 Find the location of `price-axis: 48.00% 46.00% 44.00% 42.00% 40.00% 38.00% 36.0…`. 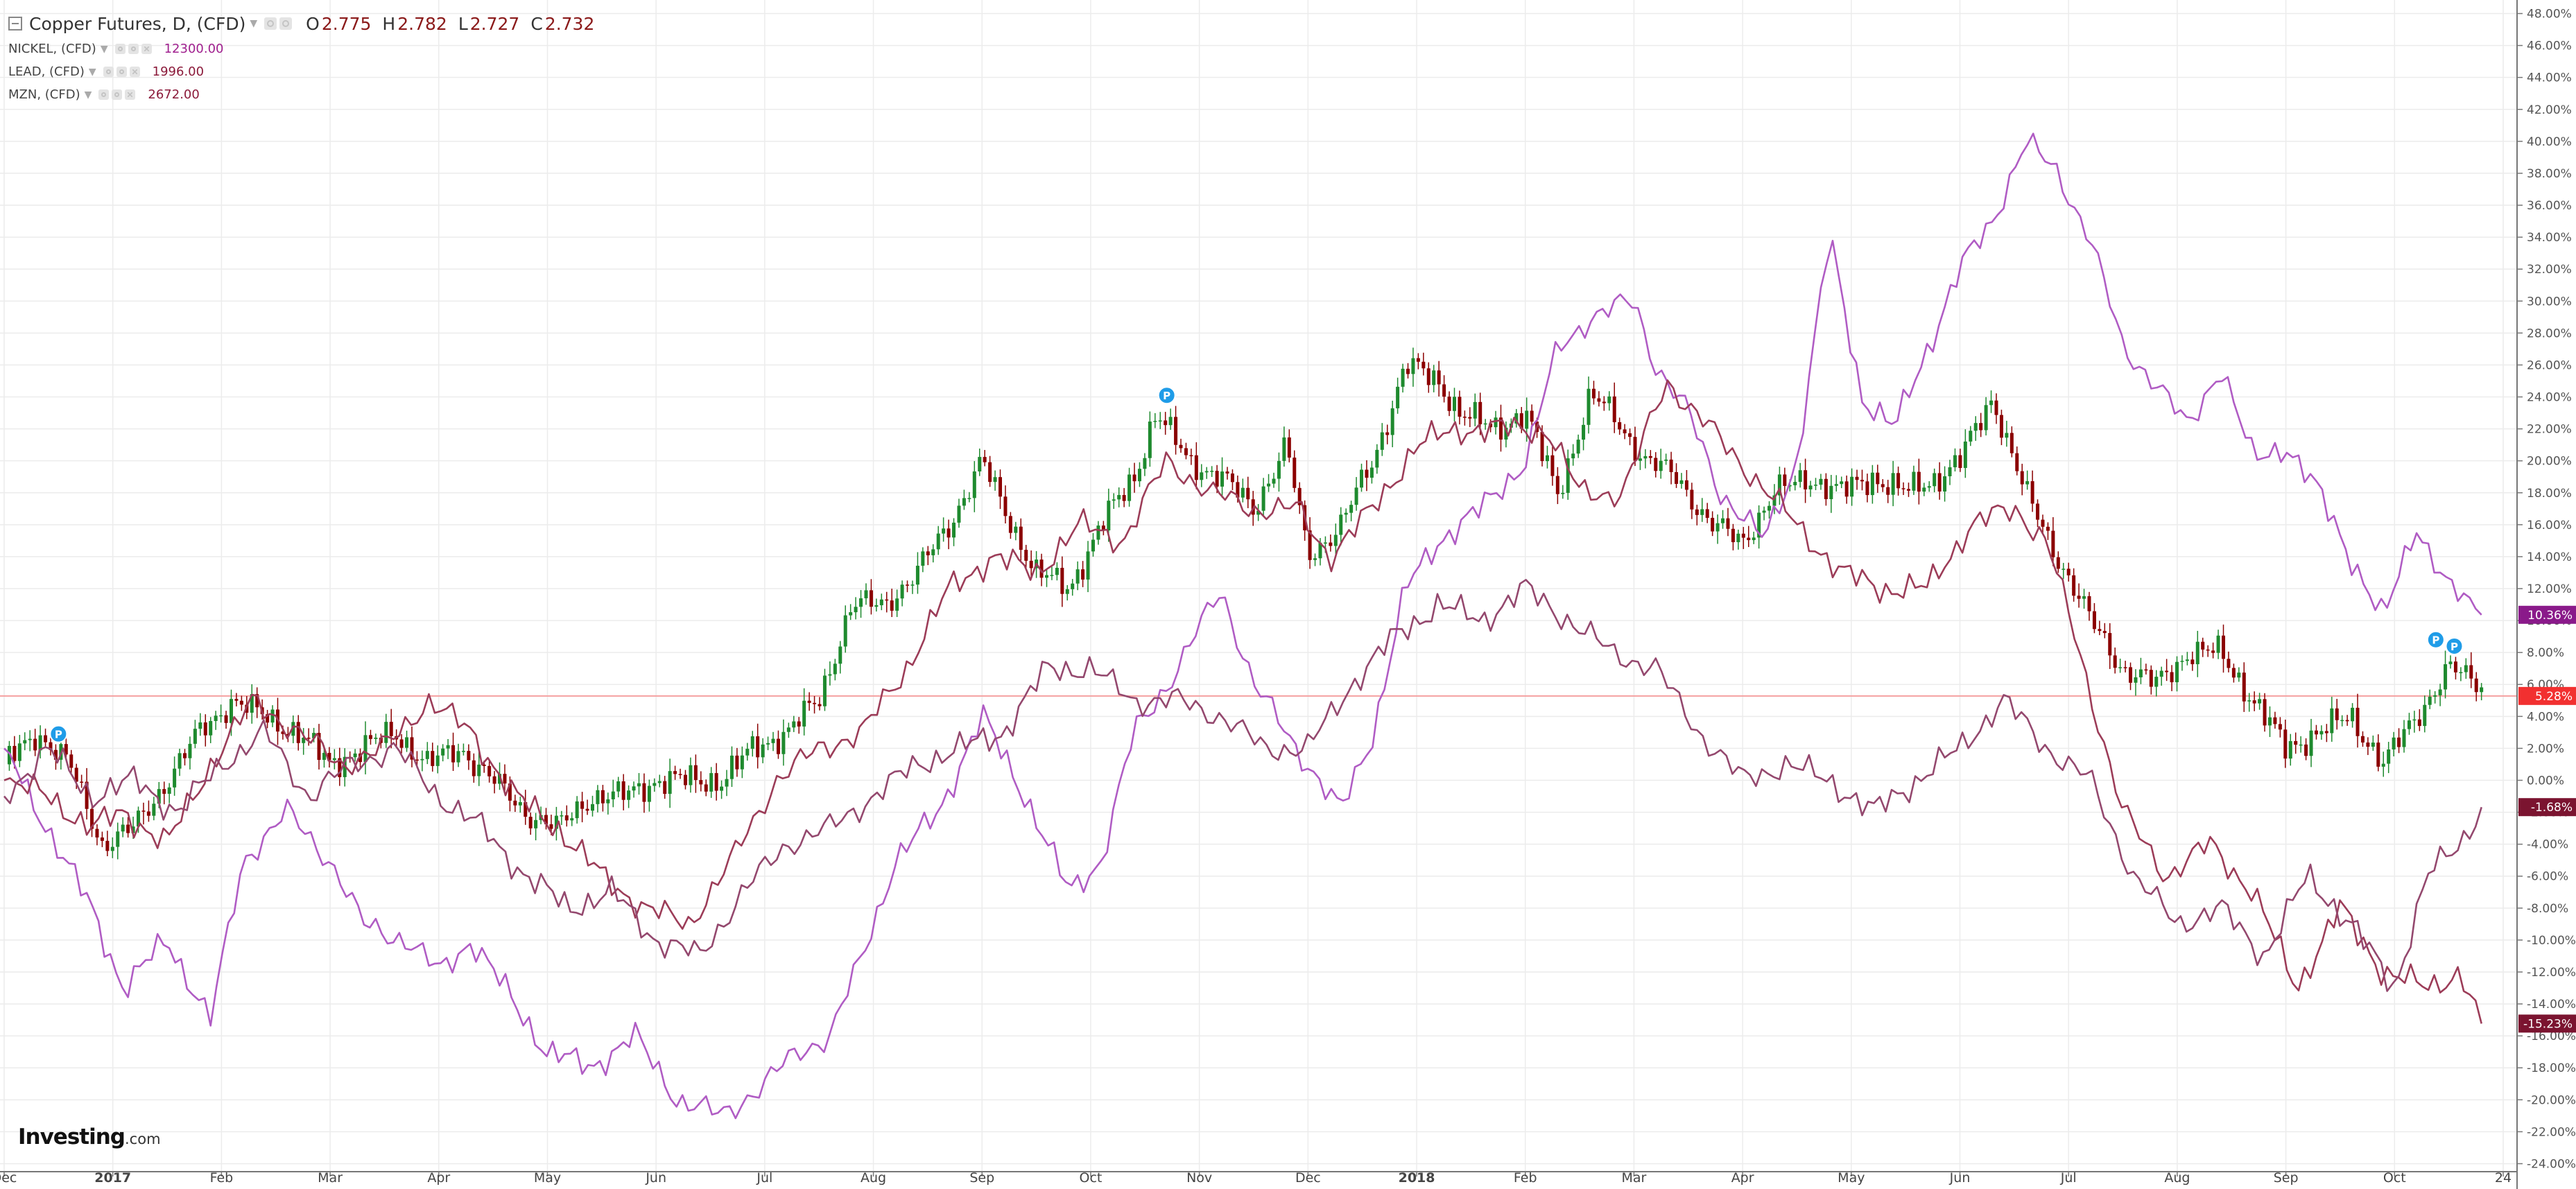

price-axis: 48.00% 46.00% 44.00% 42.00% 40.00% 38.00% 36.0… is located at coordinates (2546, 595).